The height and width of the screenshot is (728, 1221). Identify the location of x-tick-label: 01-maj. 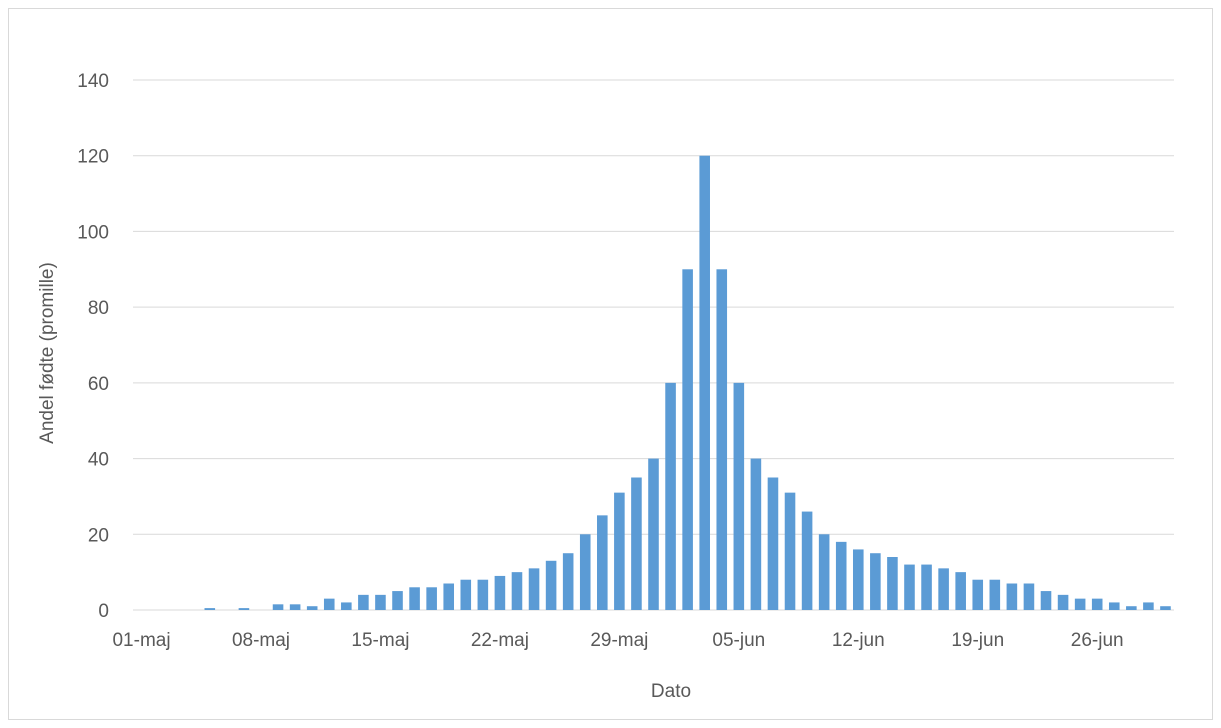
(141, 640).